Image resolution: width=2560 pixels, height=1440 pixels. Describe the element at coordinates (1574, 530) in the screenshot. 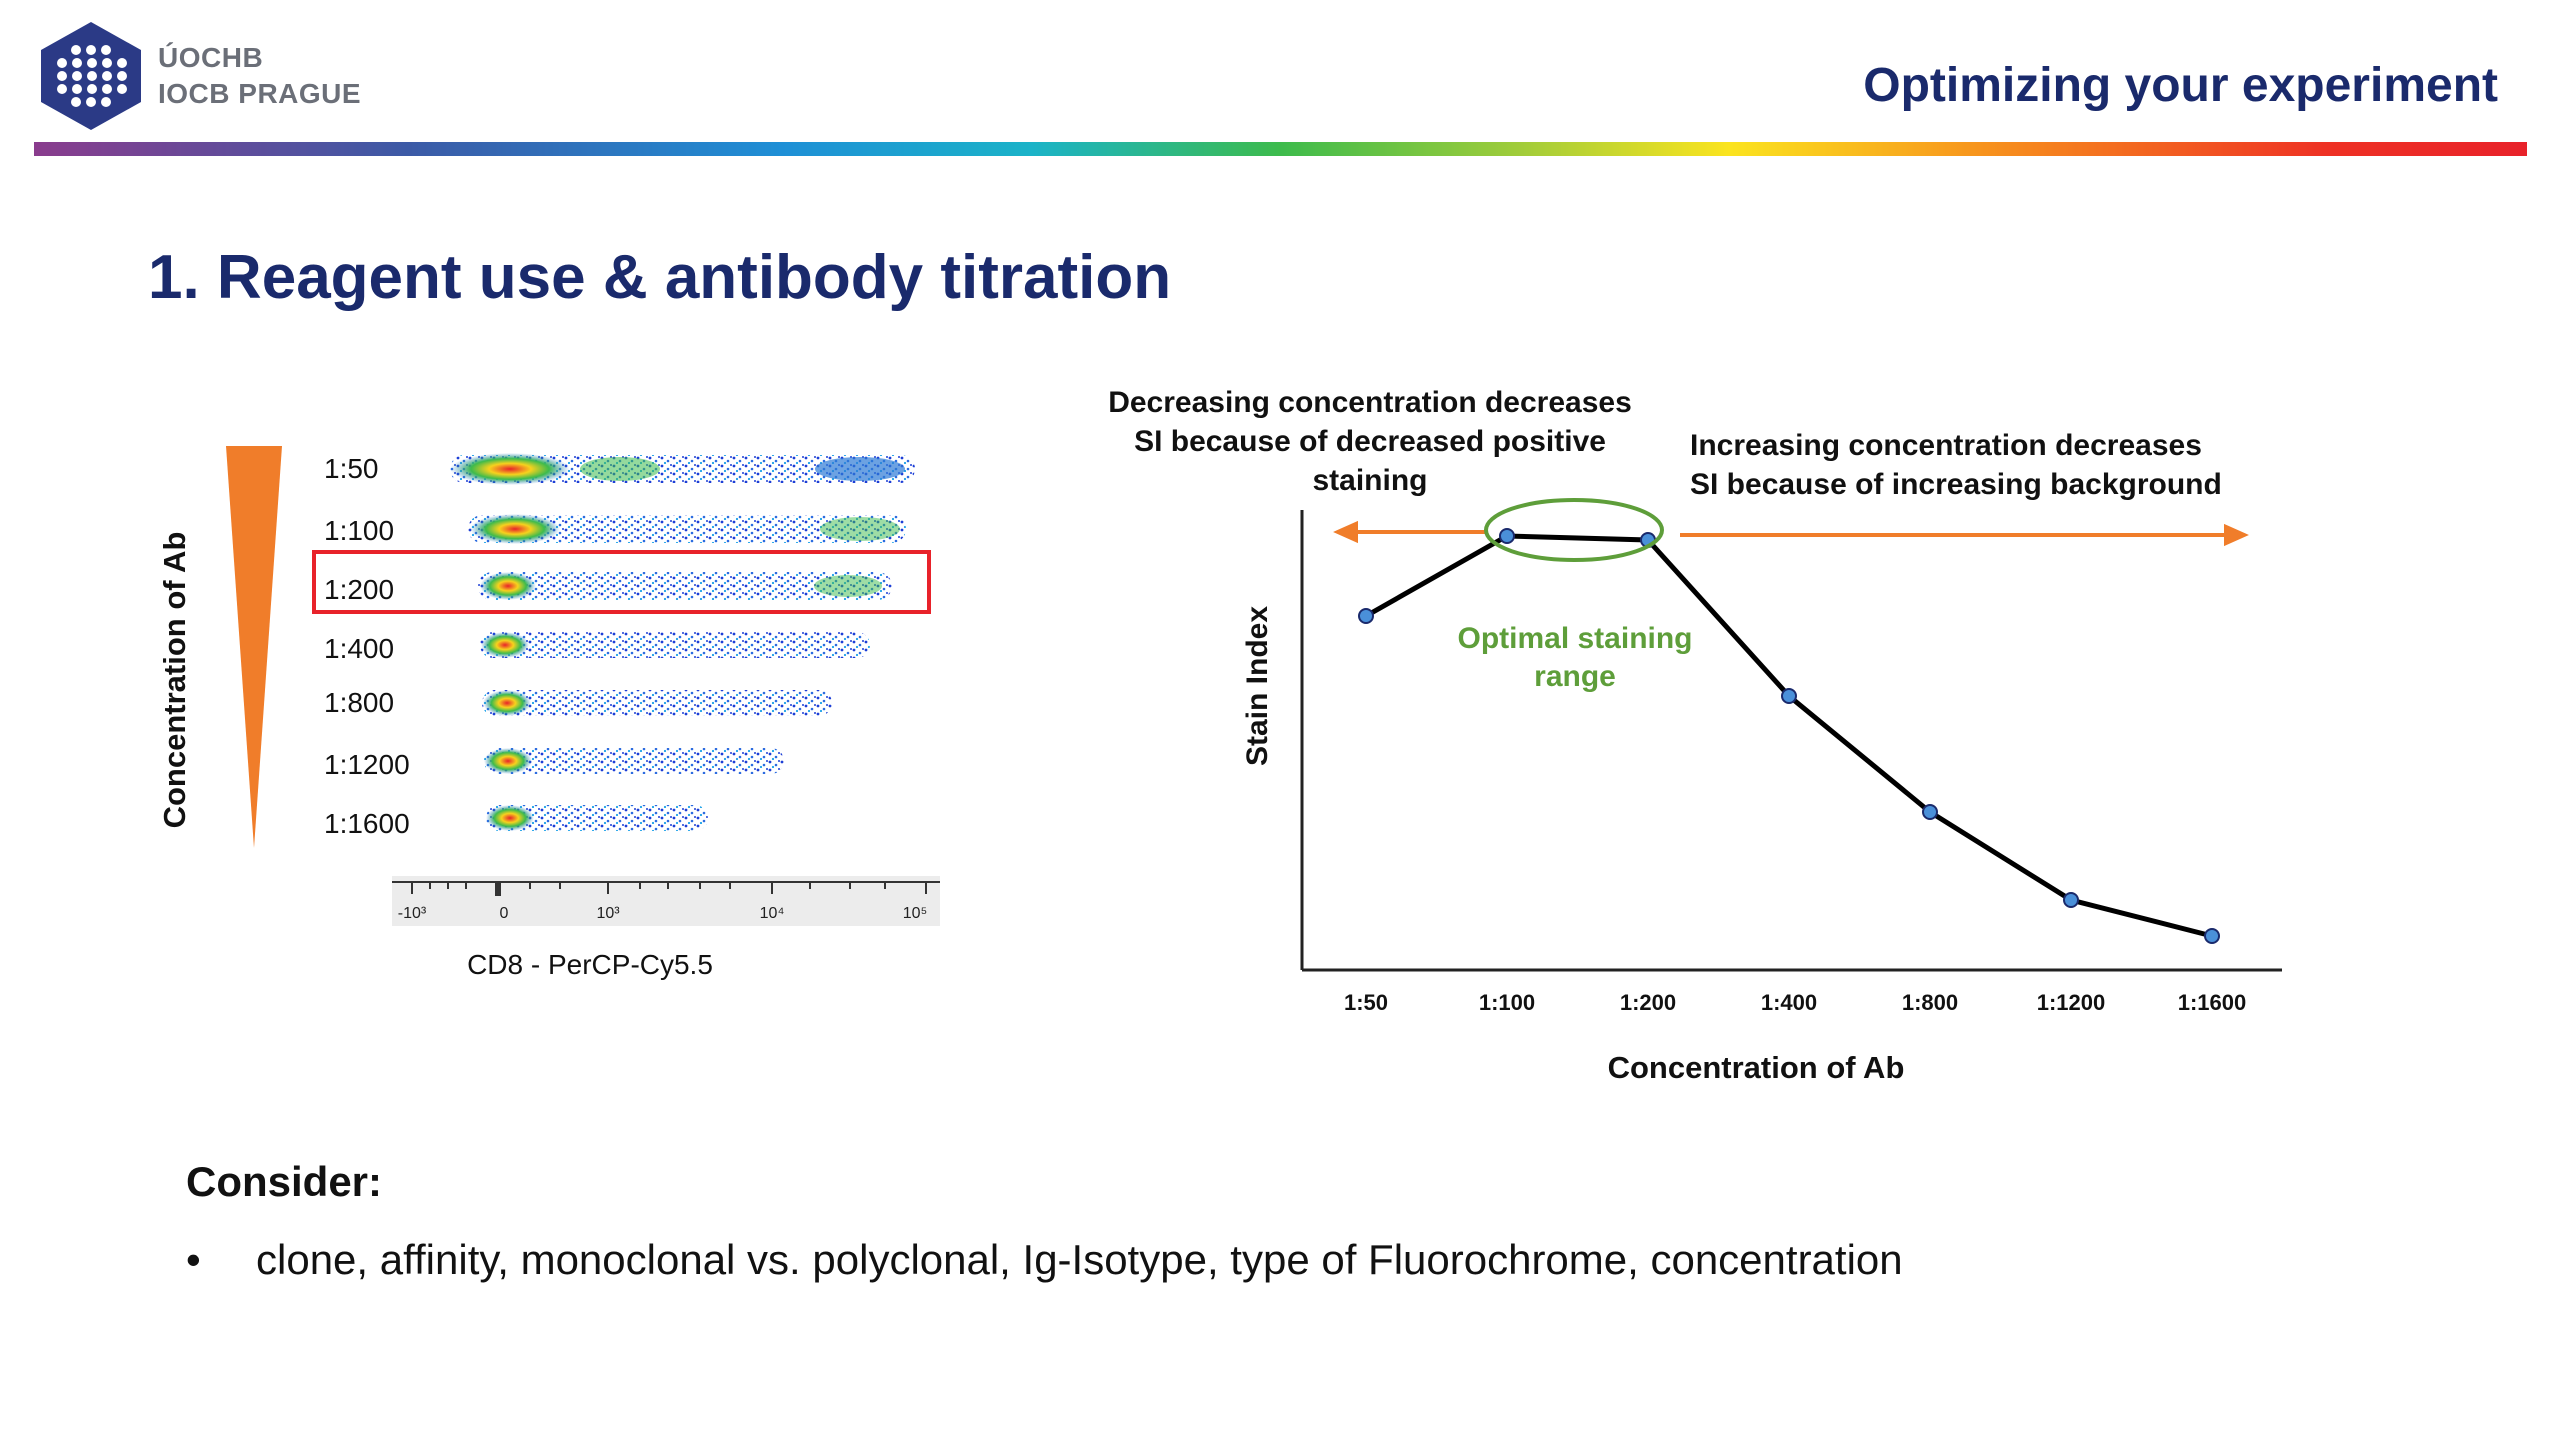

I see `optimal-range-ellipse` at that location.